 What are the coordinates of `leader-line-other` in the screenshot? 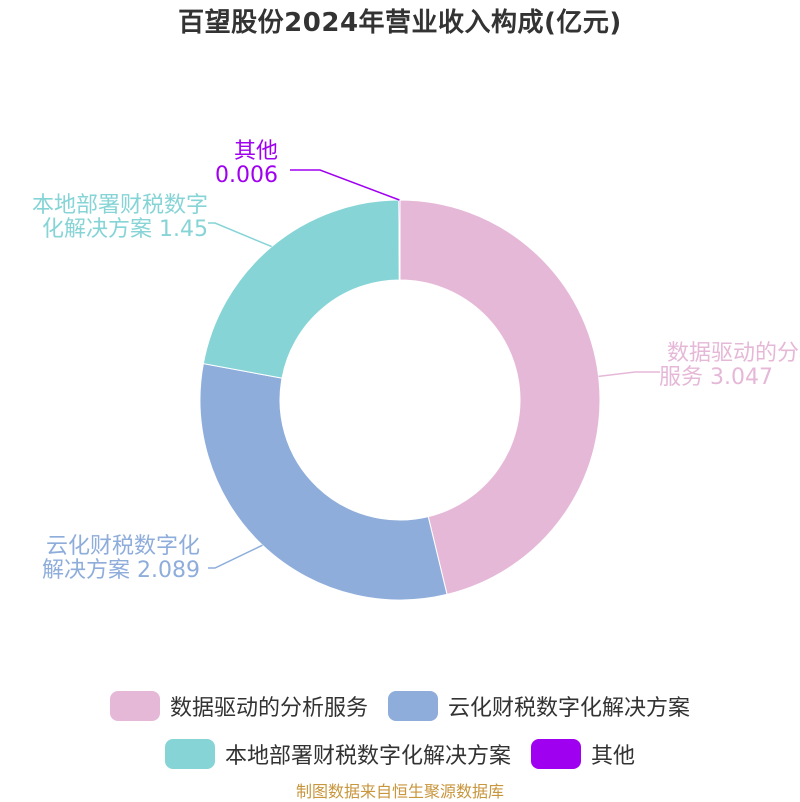 It's located at (345, 185).